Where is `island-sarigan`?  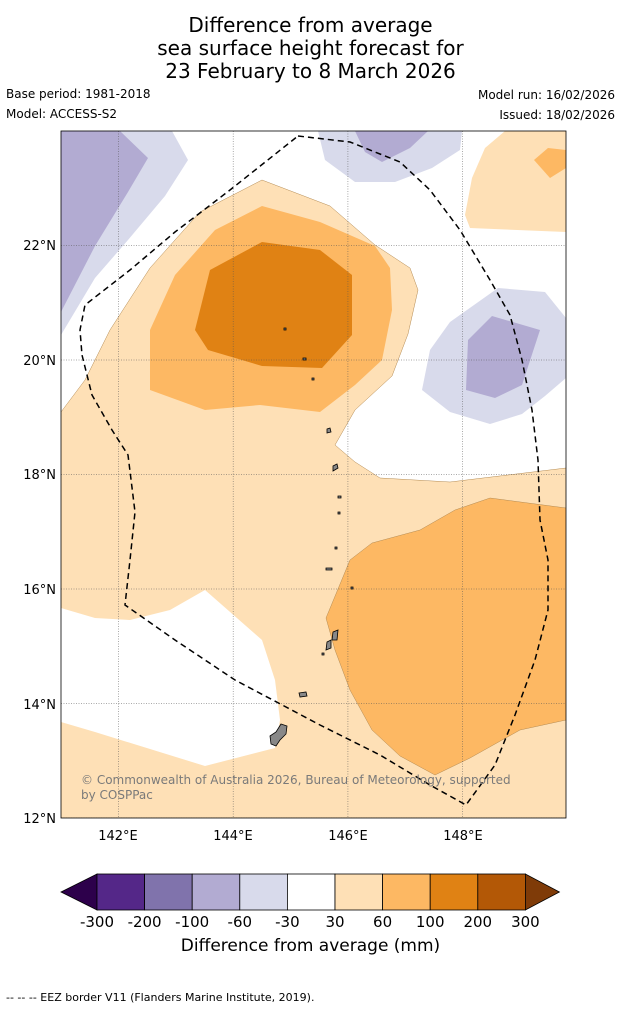
island-sarigan is located at coordinates (336, 548).